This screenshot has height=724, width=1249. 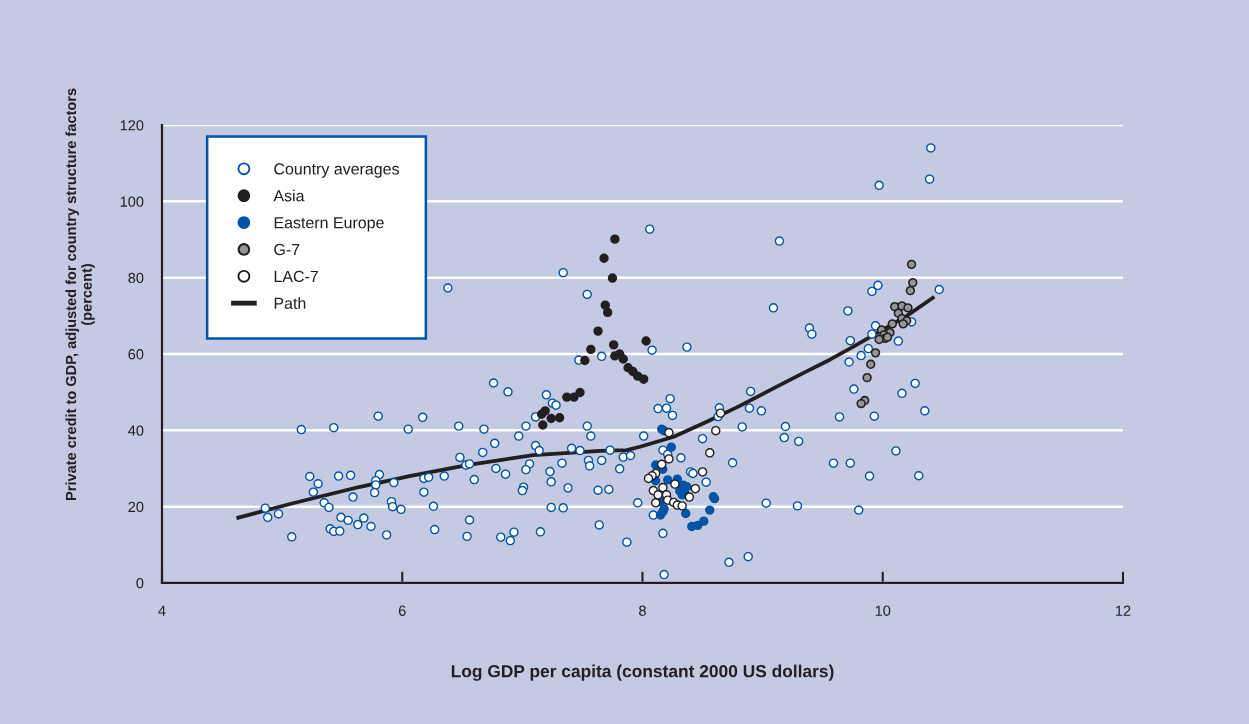 What do you see at coordinates (642, 672) in the screenshot?
I see `x-axis-title: Log GDP per capita (constant 2000 US dollars)` at bounding box center [642, 672].